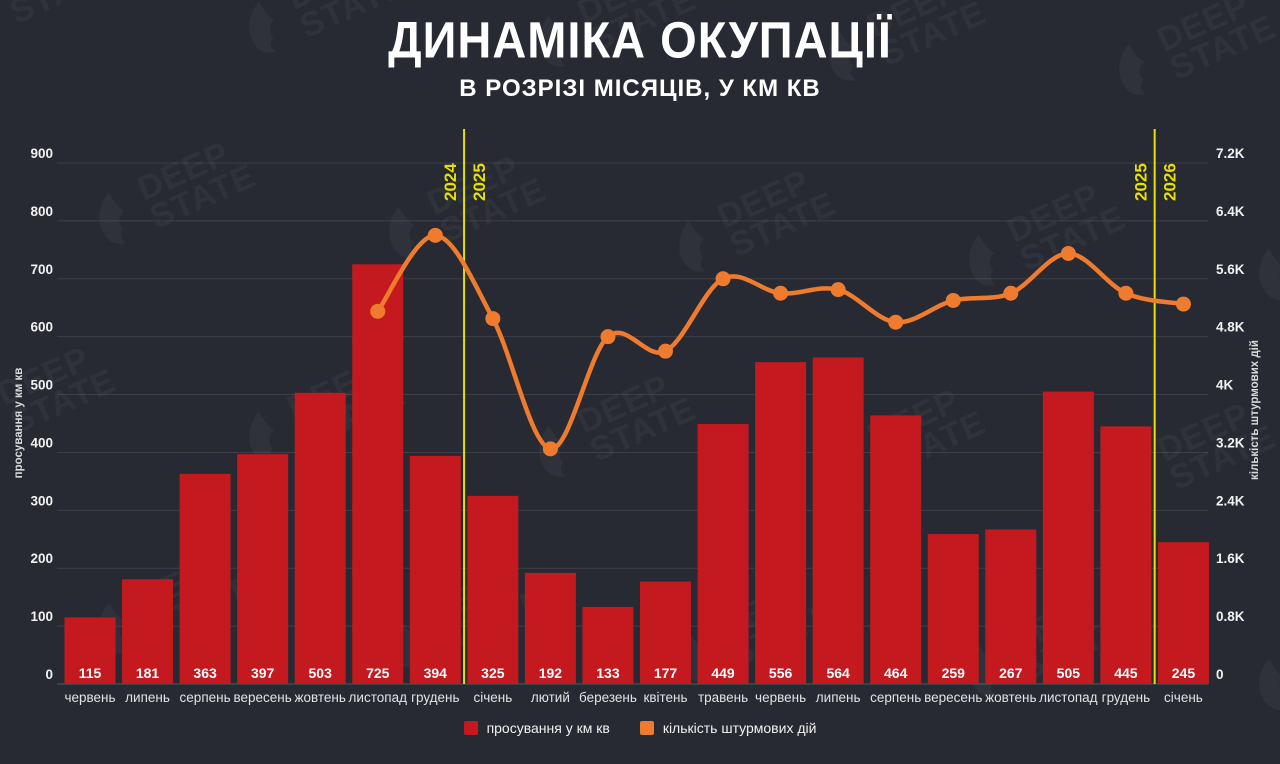  I want to click on bar-value-label: 363, so click(205, 673).